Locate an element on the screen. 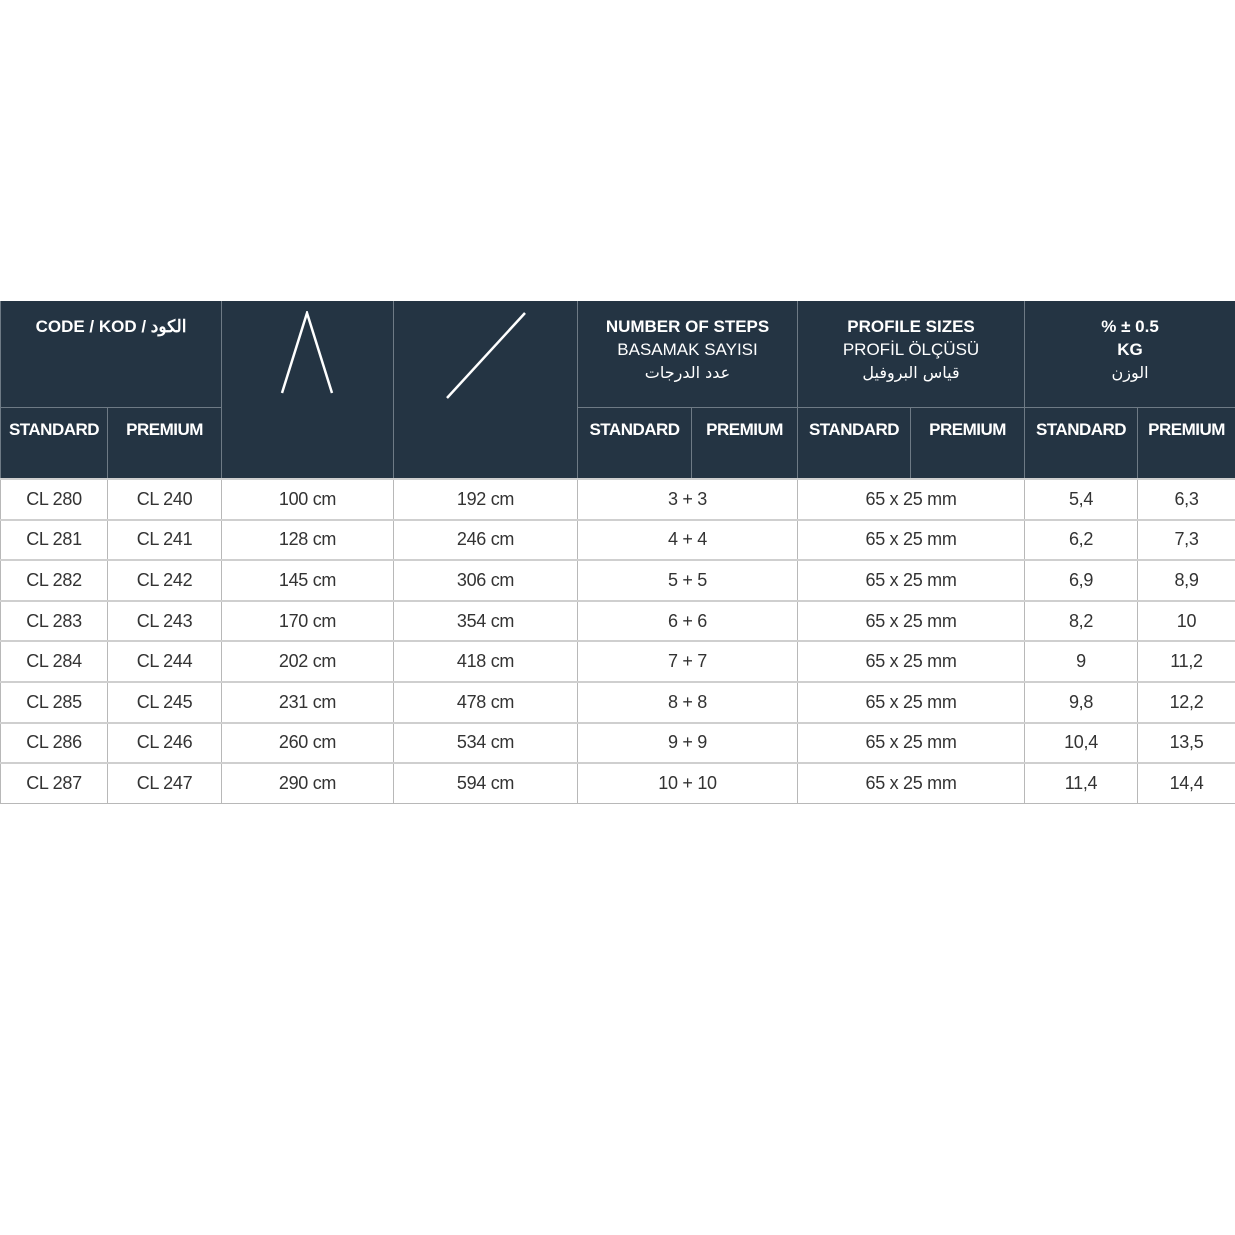 Image resolution: width=1235 pixels, height=1235 pixels. weight-standard-cell: 10,4 is located at coordinates (1081, 742).